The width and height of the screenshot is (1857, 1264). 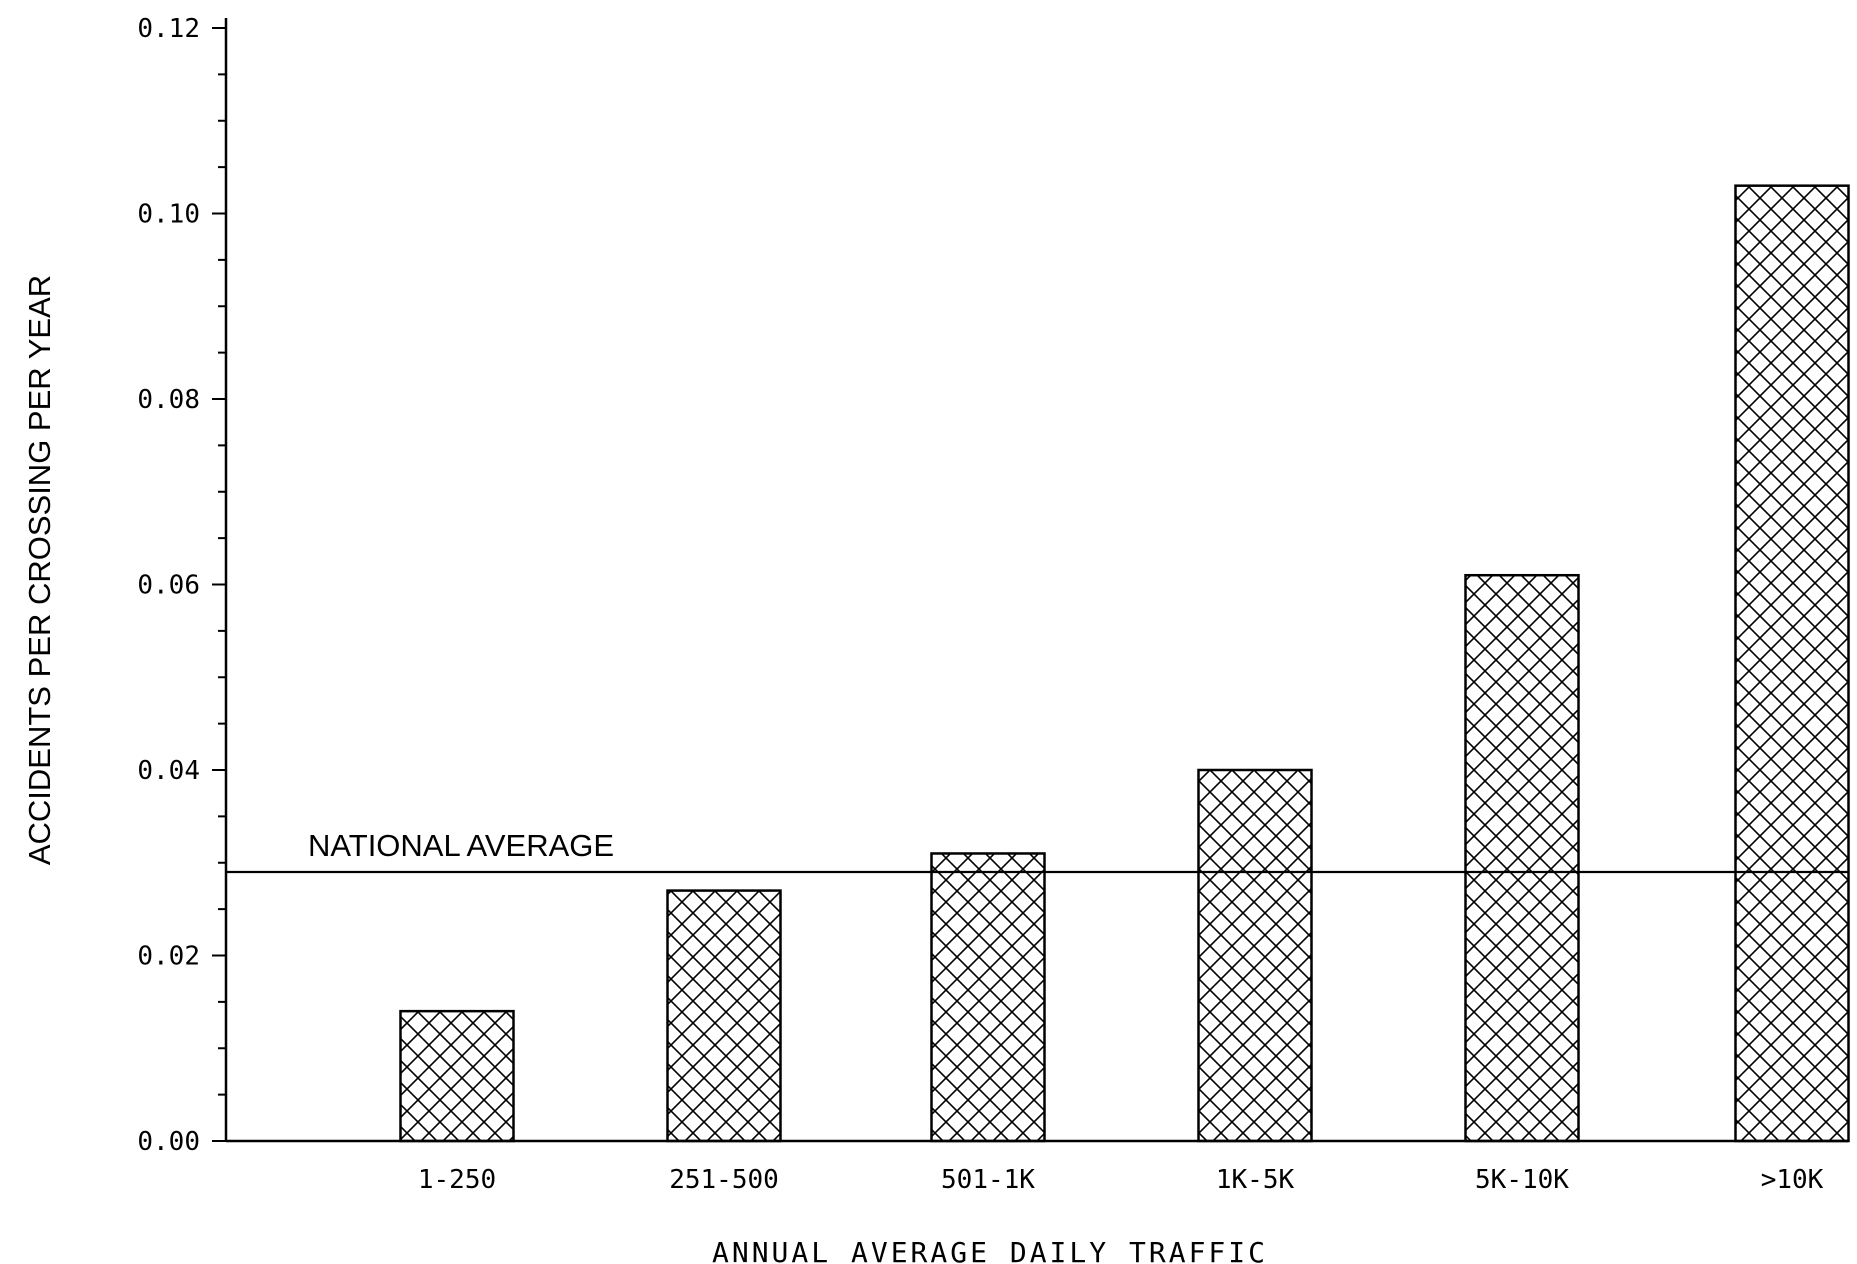 I want to click on x-tick-label: >10K, so click(x=1792, y=1180).